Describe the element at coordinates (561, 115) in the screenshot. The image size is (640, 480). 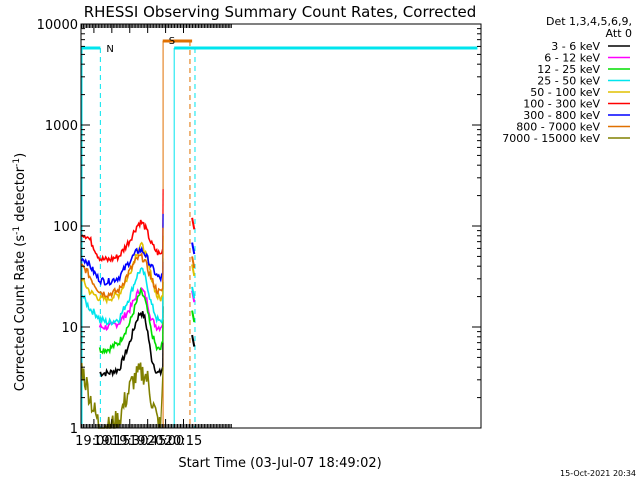
I see `legend-label: 300 - 800 keV` at that location.